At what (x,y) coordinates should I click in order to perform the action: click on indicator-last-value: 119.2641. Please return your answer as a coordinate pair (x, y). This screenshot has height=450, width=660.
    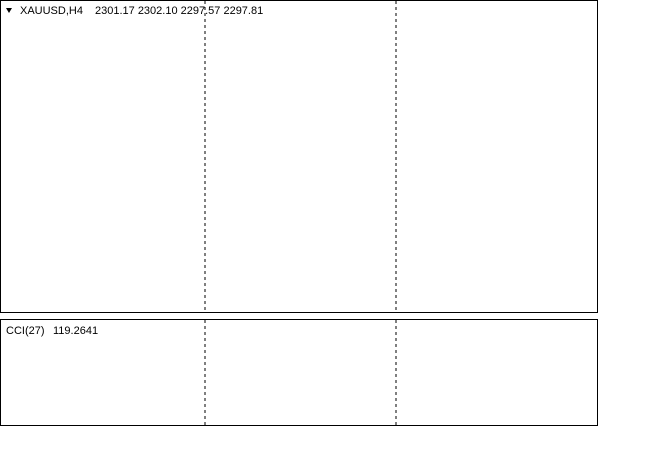
    Looking at the image, I should click on (75, 331).